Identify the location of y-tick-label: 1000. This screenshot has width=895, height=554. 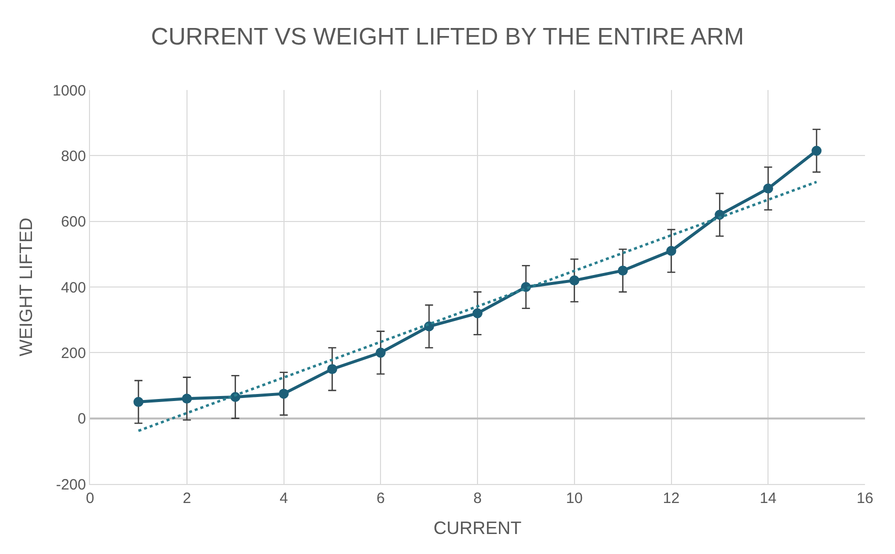
(69, 91).